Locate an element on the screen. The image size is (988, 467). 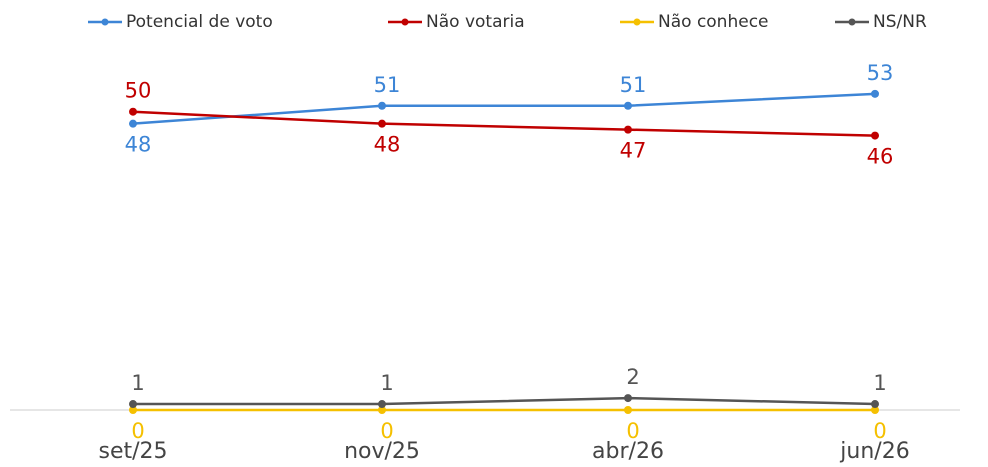
legend-label: Potencial de voto is located at coordinates (199, 22).